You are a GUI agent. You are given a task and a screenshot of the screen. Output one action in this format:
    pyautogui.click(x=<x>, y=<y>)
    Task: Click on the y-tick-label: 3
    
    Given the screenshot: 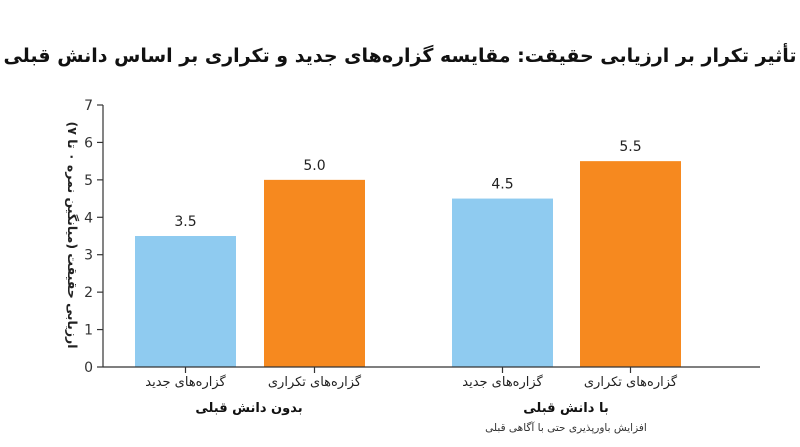 What is the action you would take?
    pyautogui.click(x=88, y=256)
    